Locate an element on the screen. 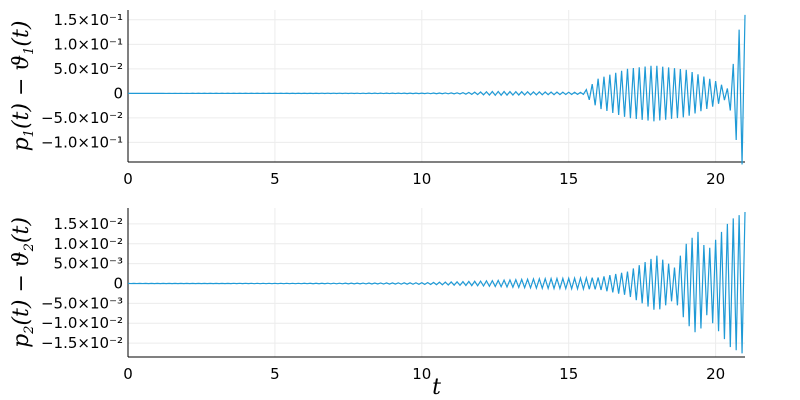 This screenshot has width=800, height=400. y-axis-label: p1(t) − ϑ1(t) is located at coordinates (23, 86).